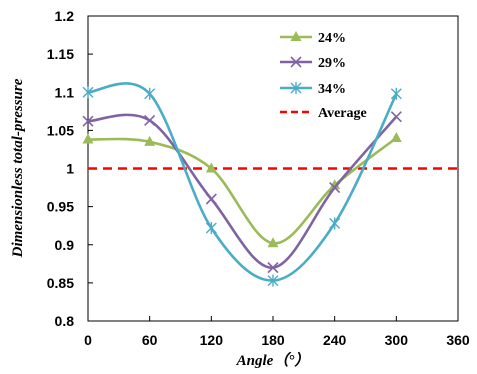  Describe the element at coordinates (18, 168) in the screenshot. I see `y-axis-title: Dimensionless total-pressure` at that location.